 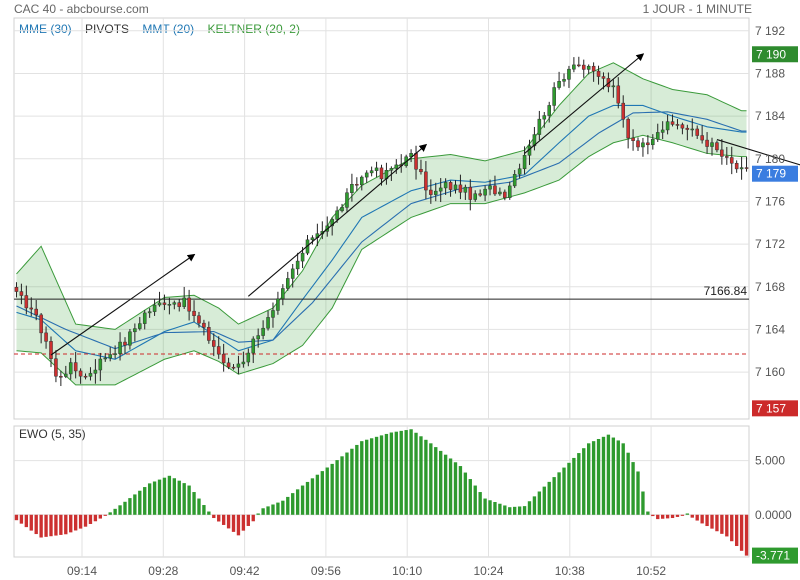 I want to click on legend: MME (30) PIVOTS MMT (20) KELTNER (20, 2), so click(x=164, y=29).